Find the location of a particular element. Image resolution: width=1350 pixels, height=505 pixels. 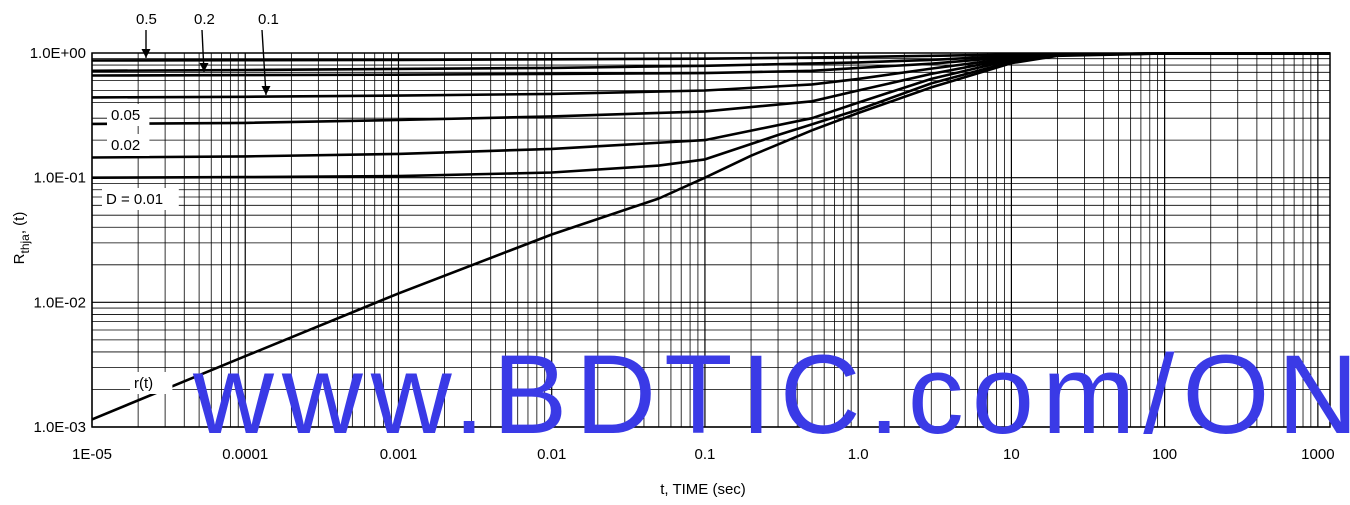

x-tick-label: 0.0001 is located at coordinates (245, 454).